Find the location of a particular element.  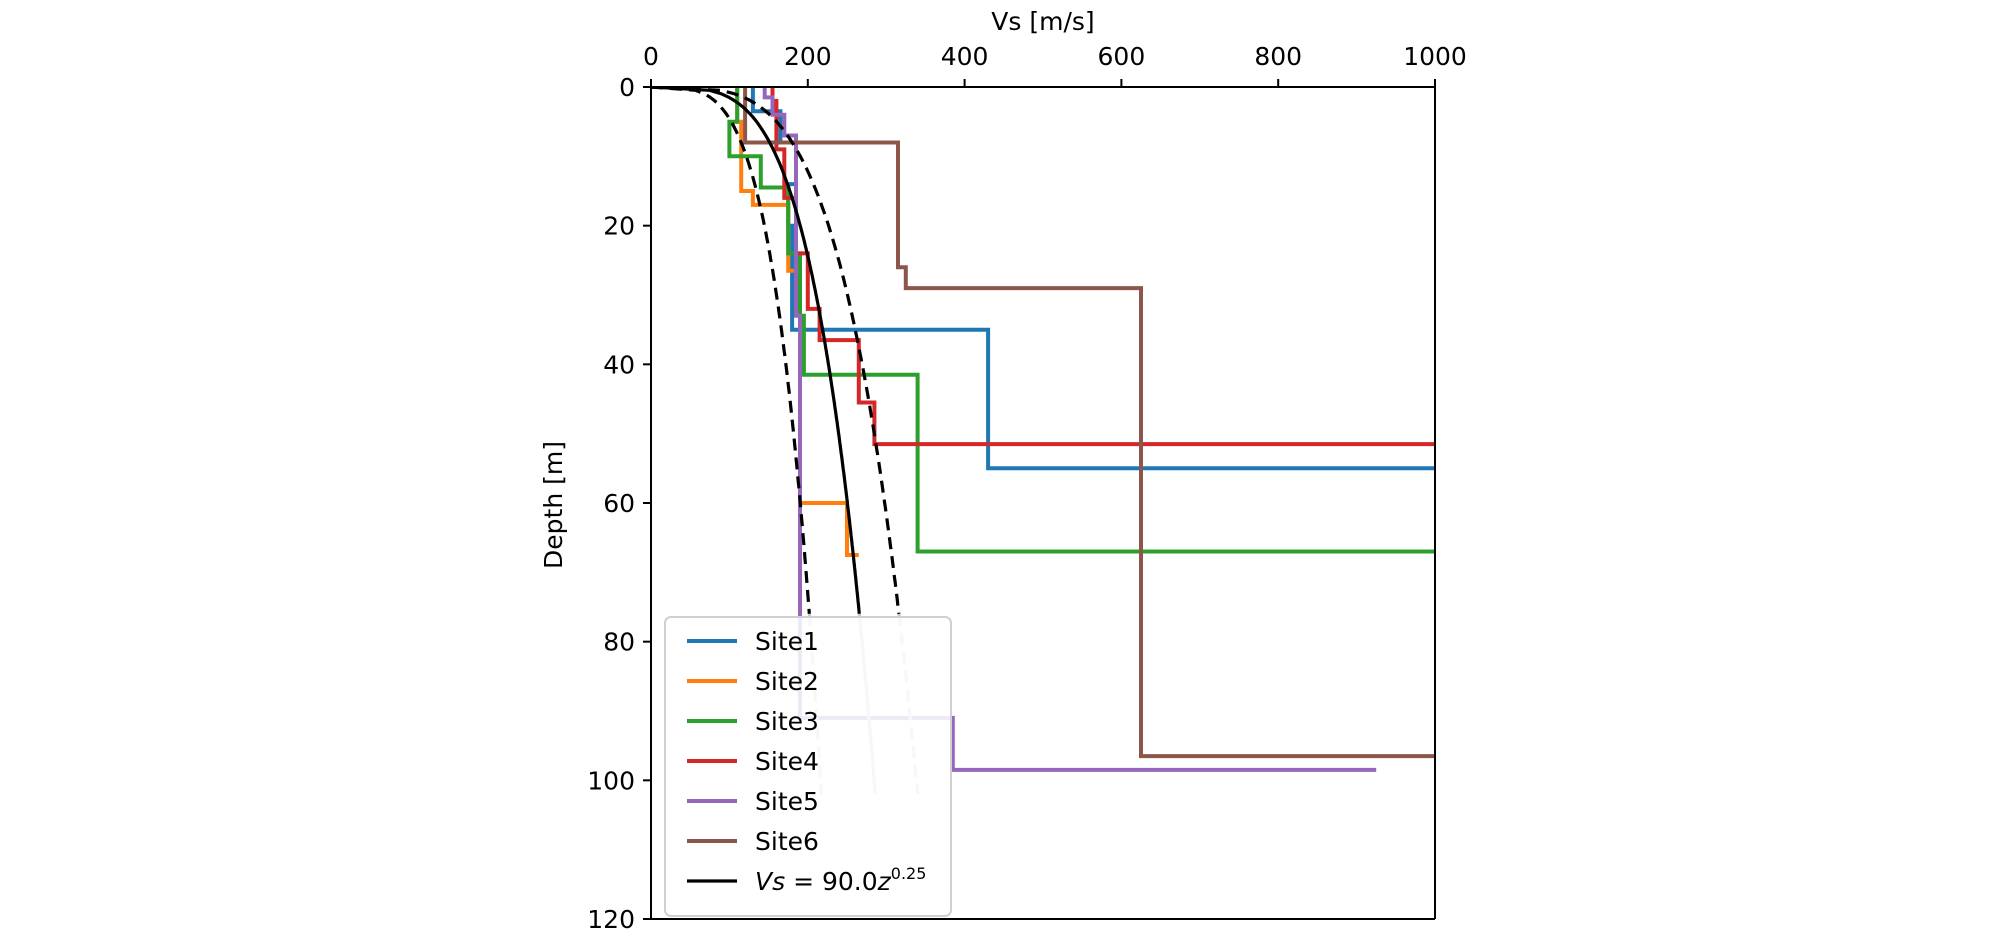

y-tick-label: 60 is located at coordinates (619, 503).